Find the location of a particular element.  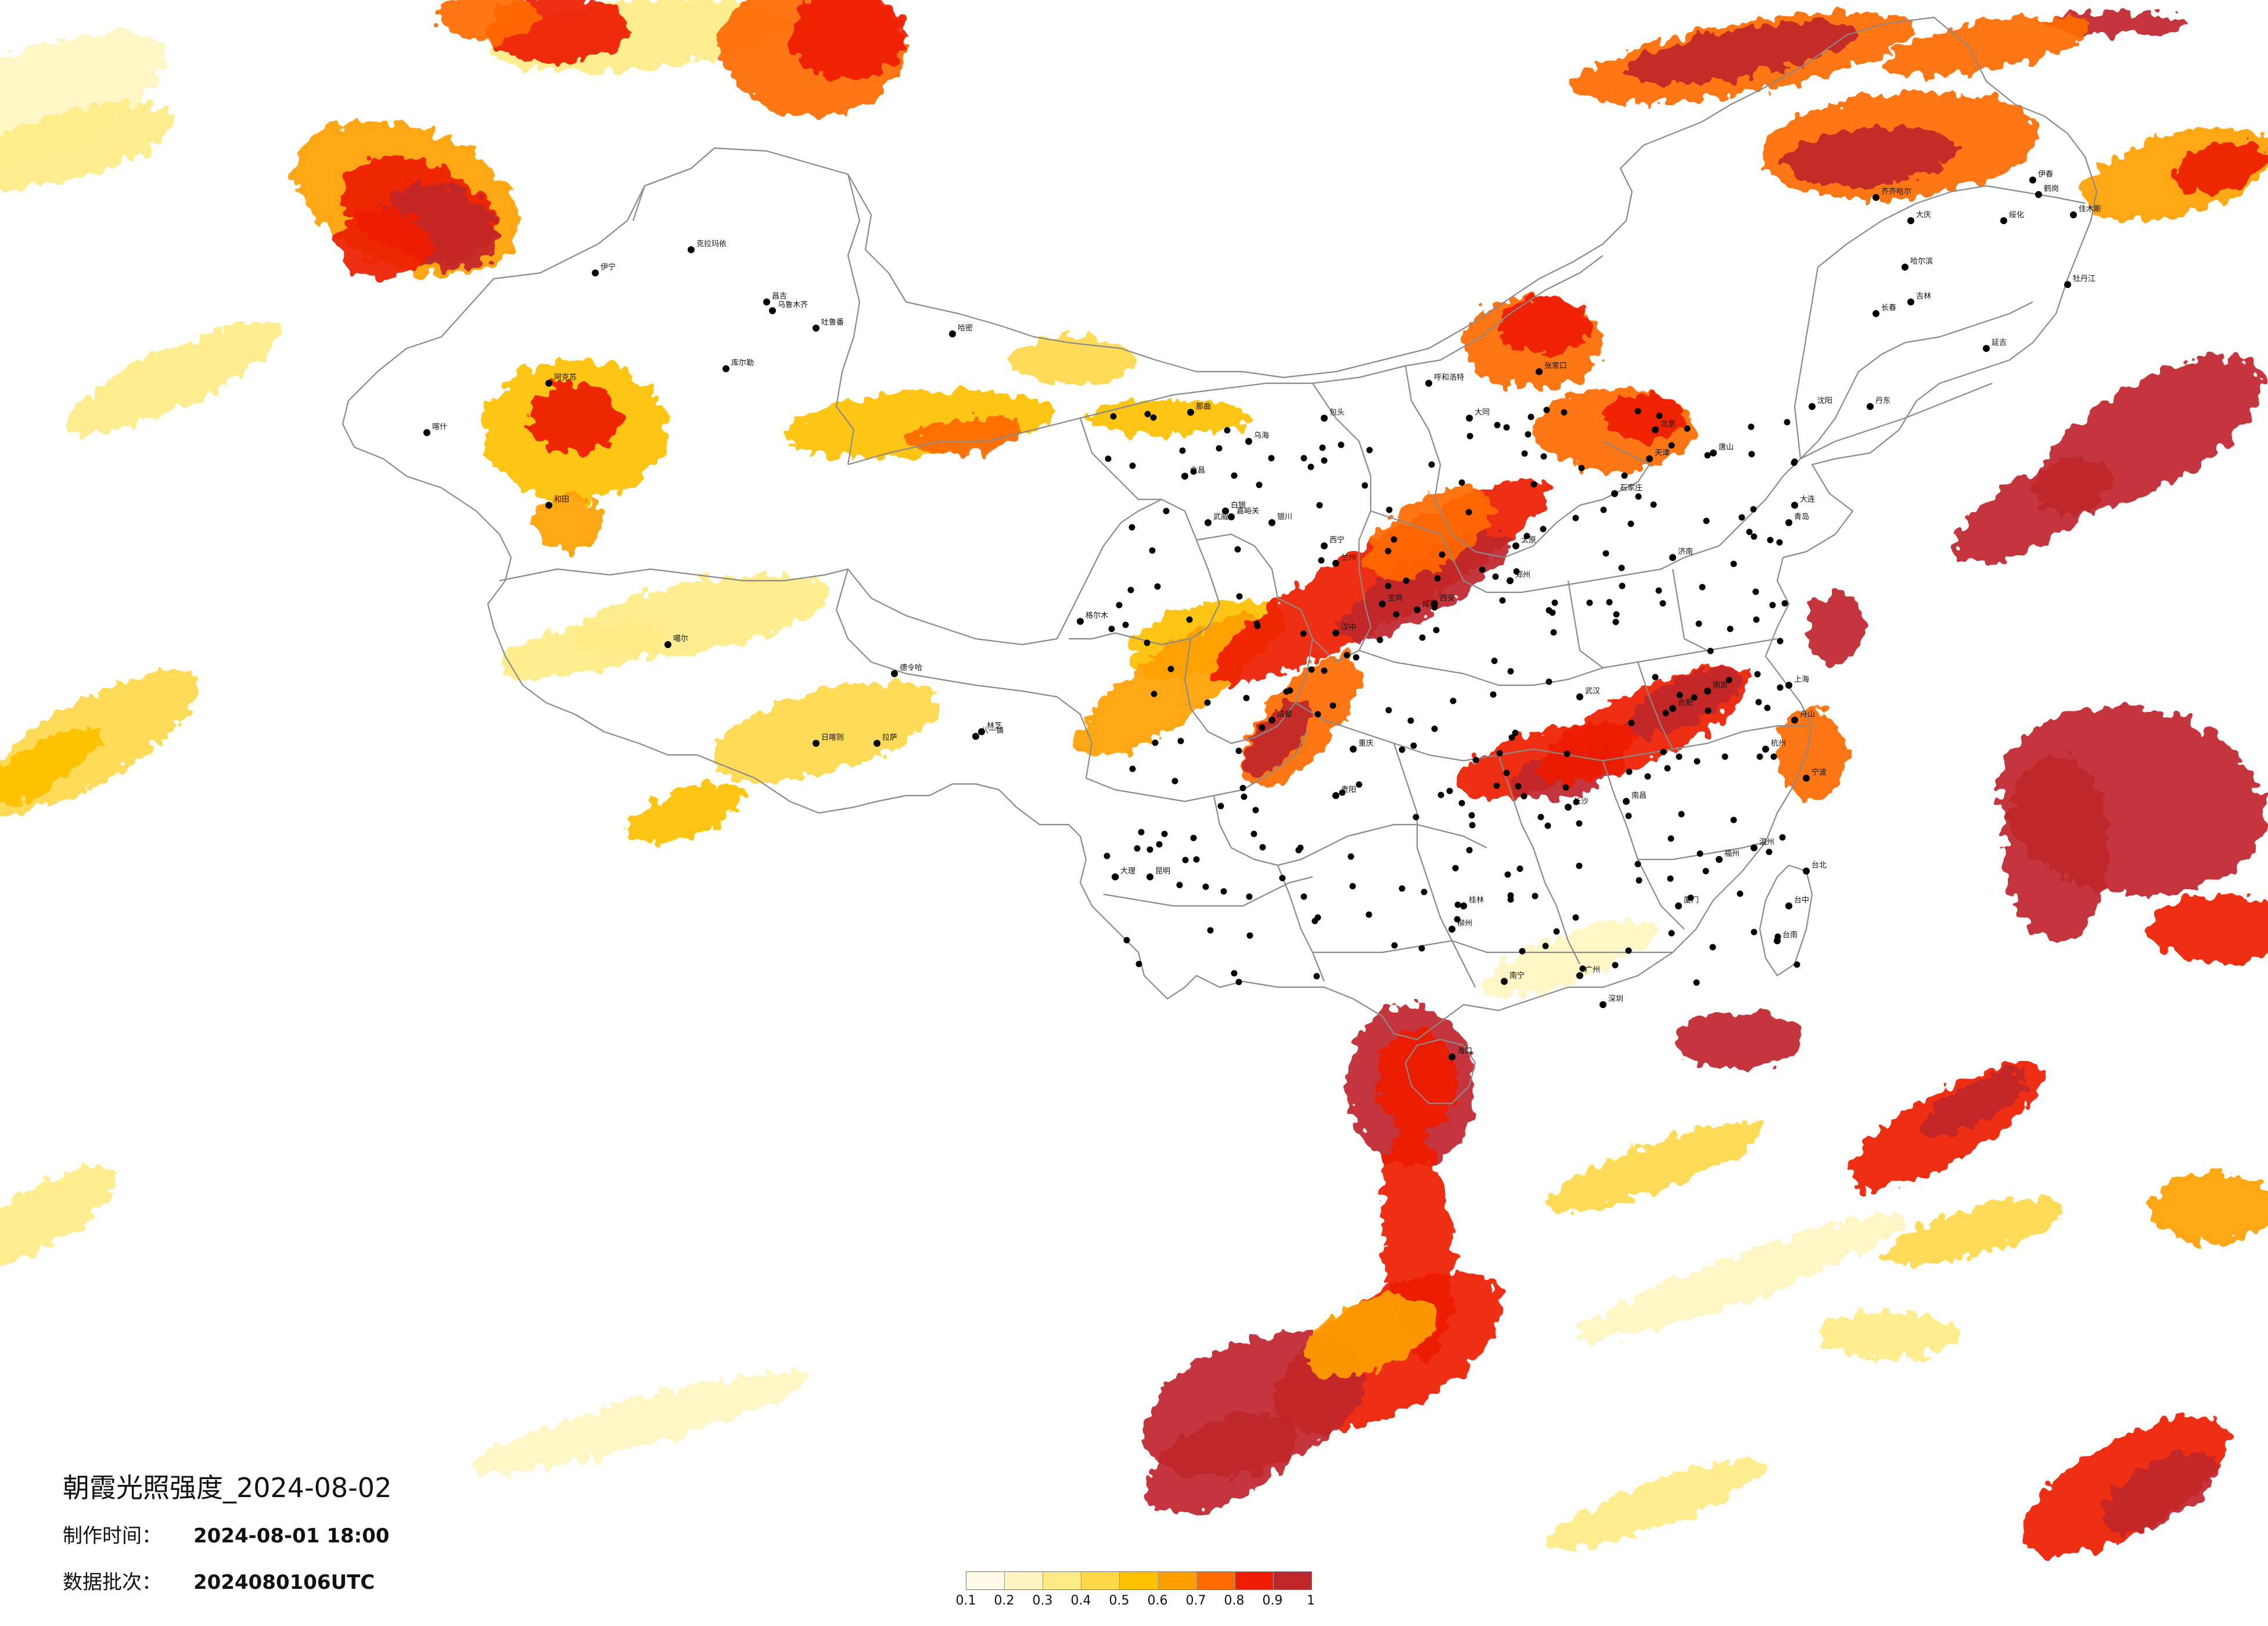

city-label: 舟山 is located at coordinates (1807, 714).